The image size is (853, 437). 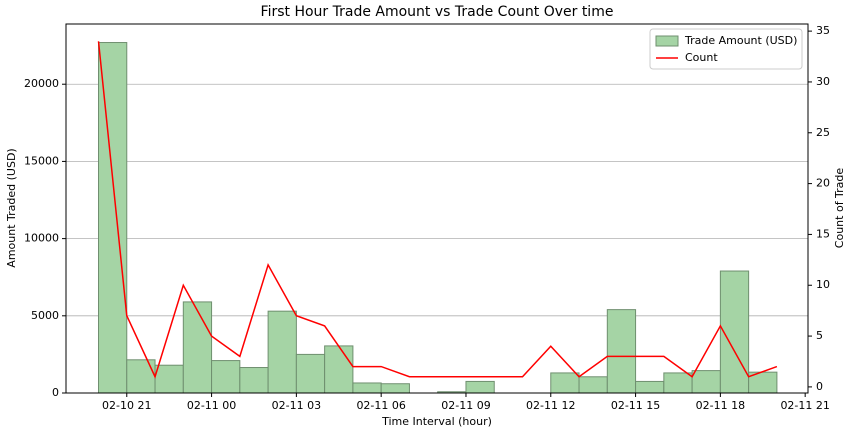 What do you see at coordinates (819, 335) in the screenshot?
I see `y2-tick-label: 5` at bounding box center [819, 335].